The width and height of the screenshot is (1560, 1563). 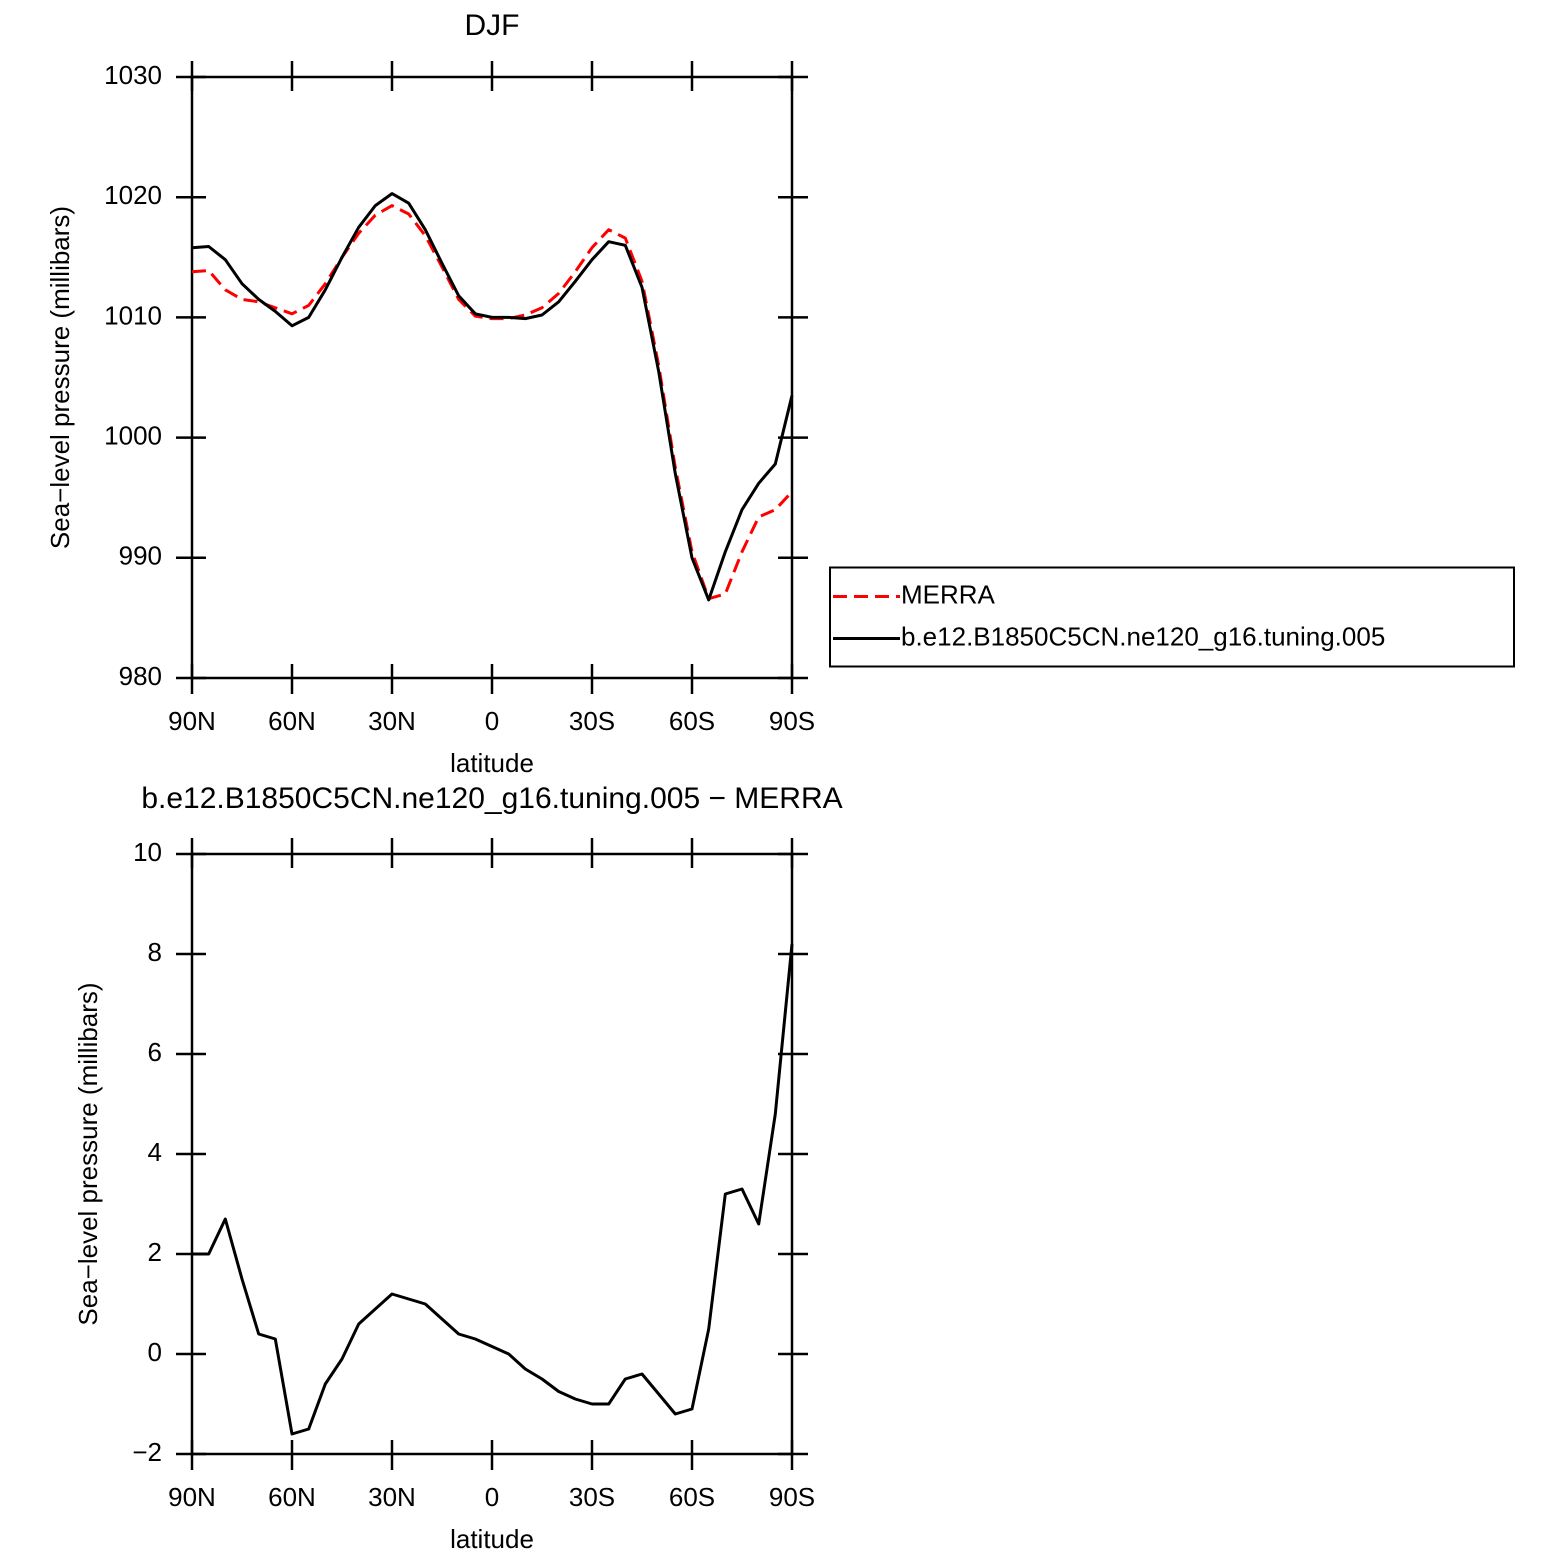 I want to click on y-tick-label: 10, so click(x=147, y=852).